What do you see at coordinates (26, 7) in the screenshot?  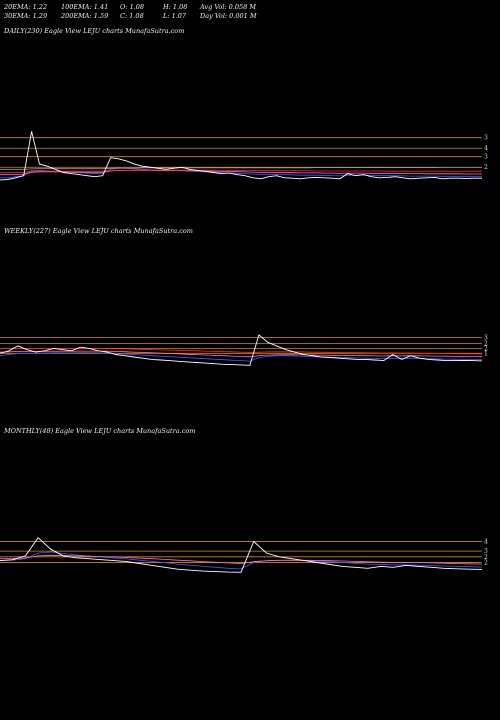 I see `ema20-label: 20EMA: 1.22` at bounding box center [26, 7].